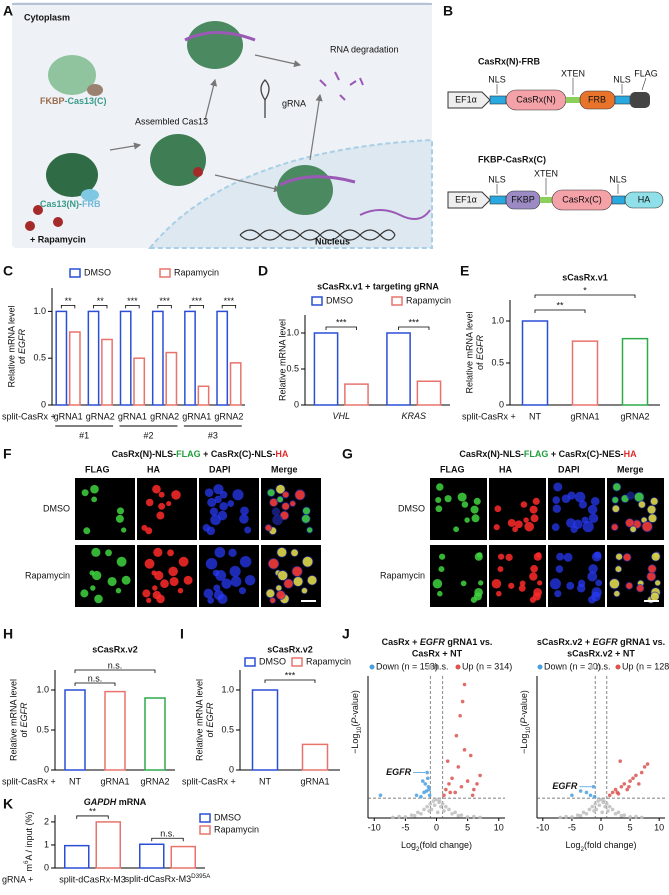  What do you see at coordinates (100, 416) in the screenshot?
I see `x-tick-label: gRNA2` at bounding box center [100, 416].